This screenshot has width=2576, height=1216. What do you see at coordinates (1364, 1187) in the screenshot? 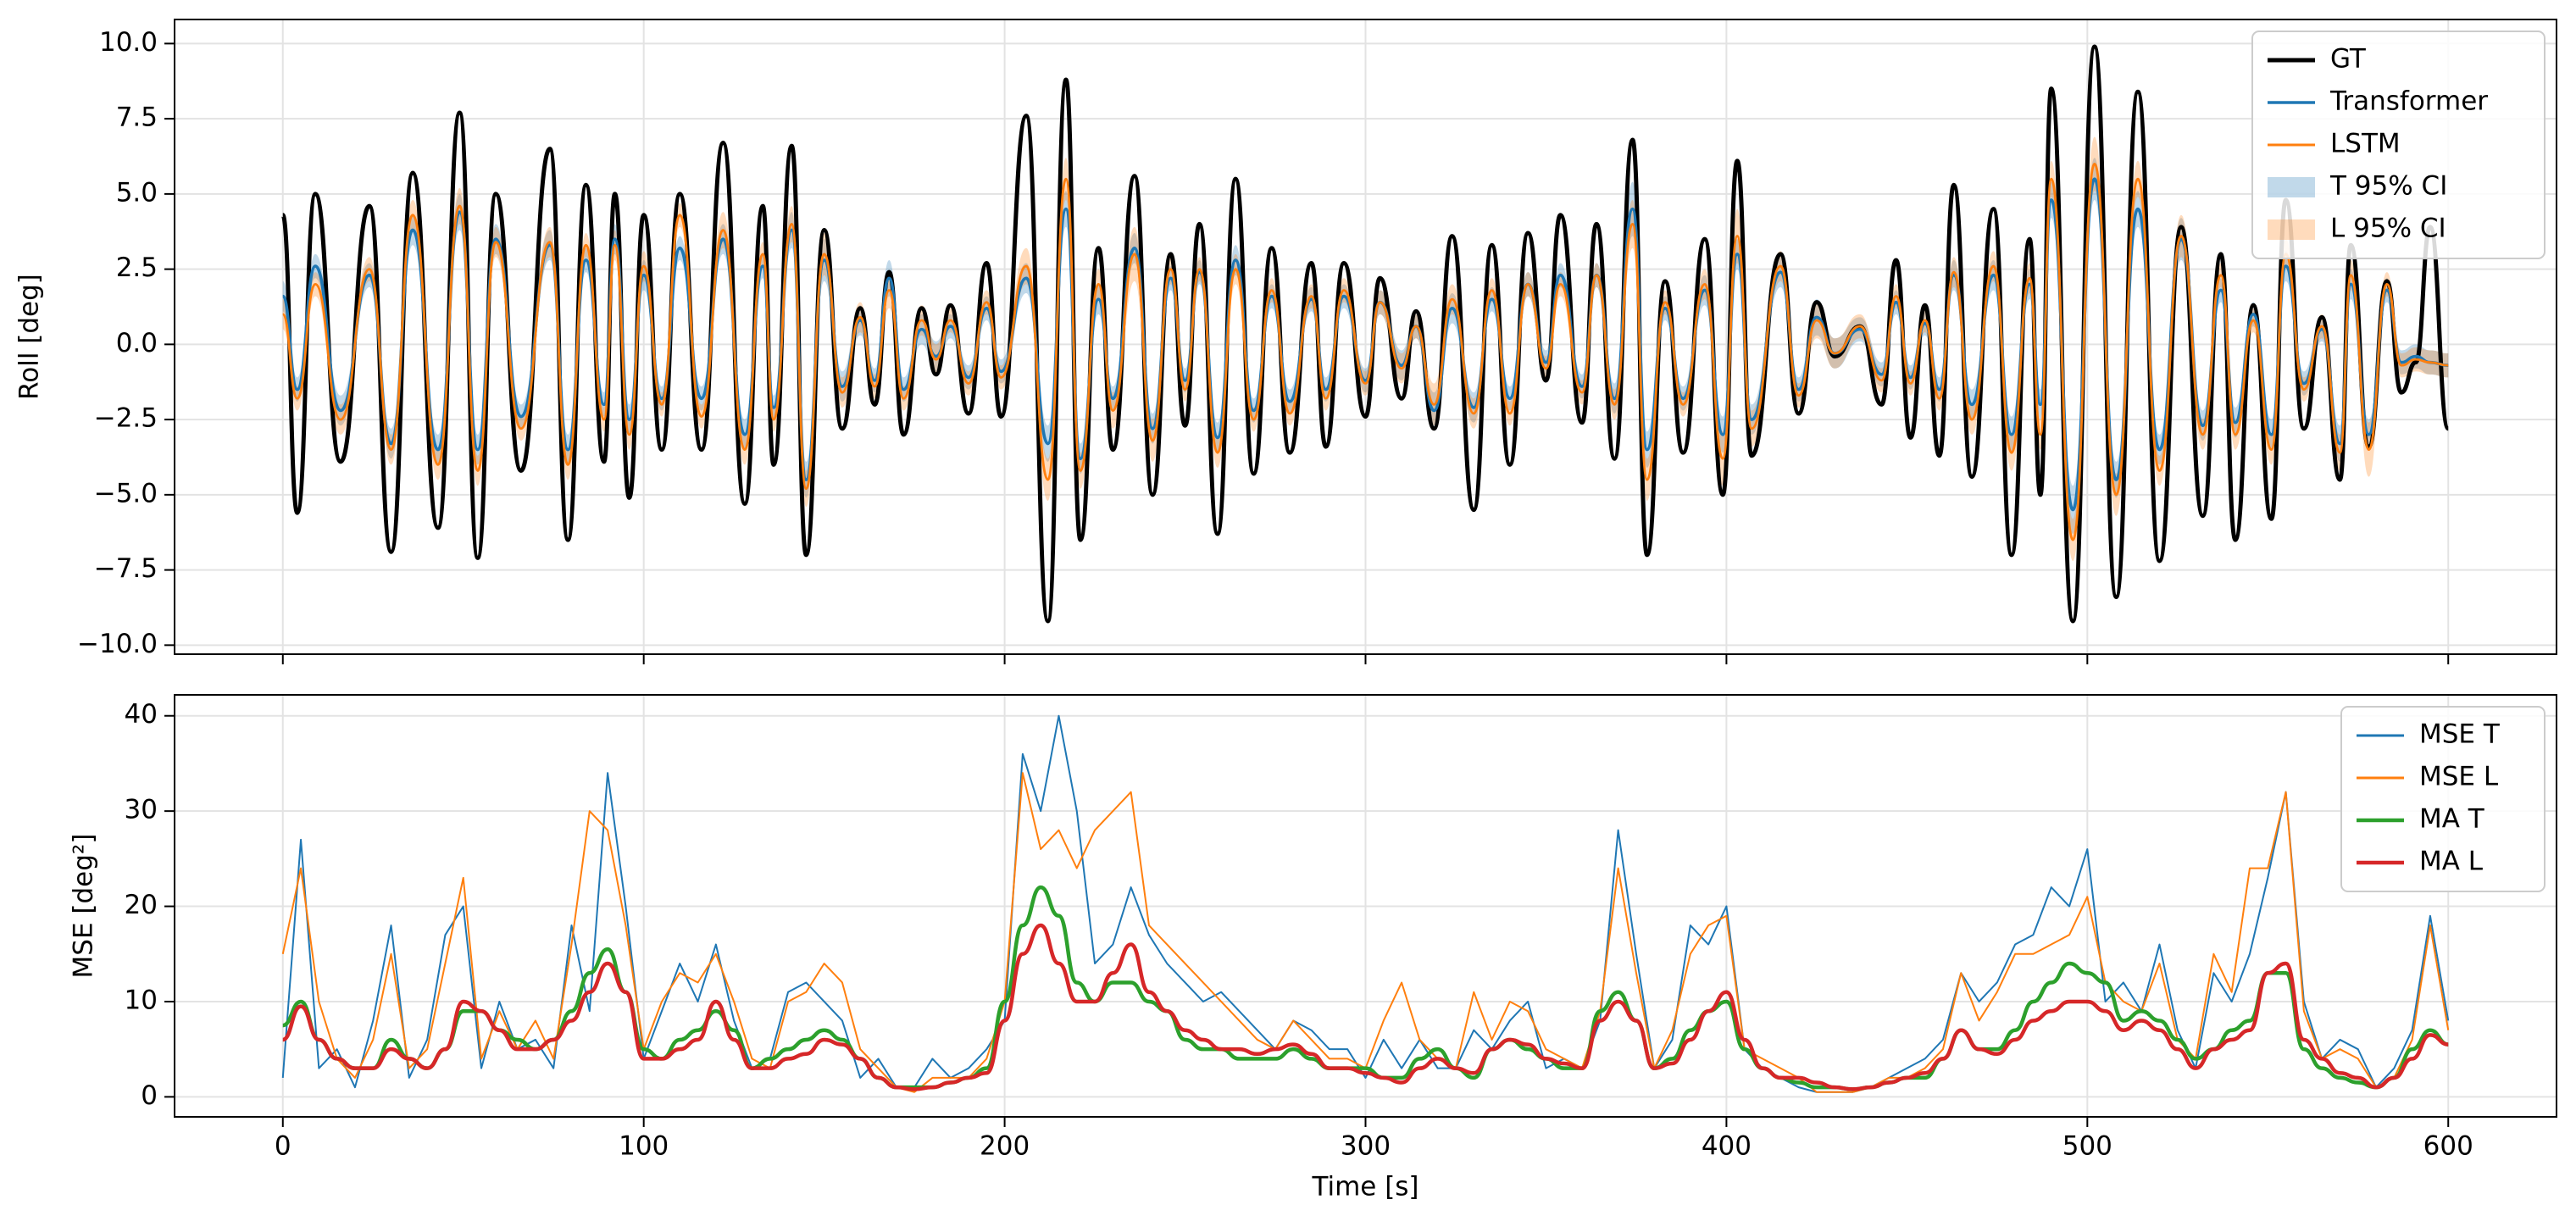
I see `x-axis-label: Time [s]` at bounding box center [1364, 1187].